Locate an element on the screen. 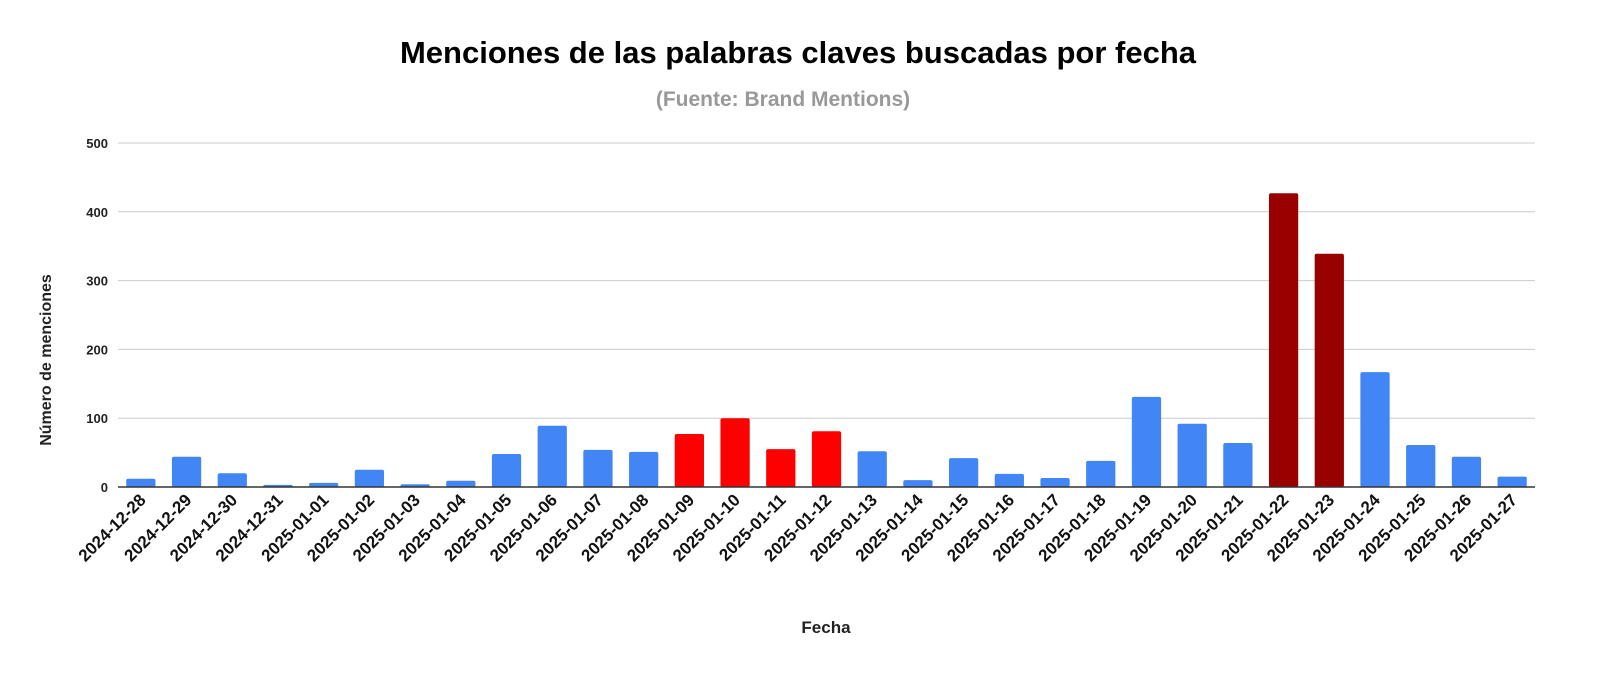 The height and width of the screenshot is (684, 1600). y-tick-label: 500 is located at coordinates (97, 143).